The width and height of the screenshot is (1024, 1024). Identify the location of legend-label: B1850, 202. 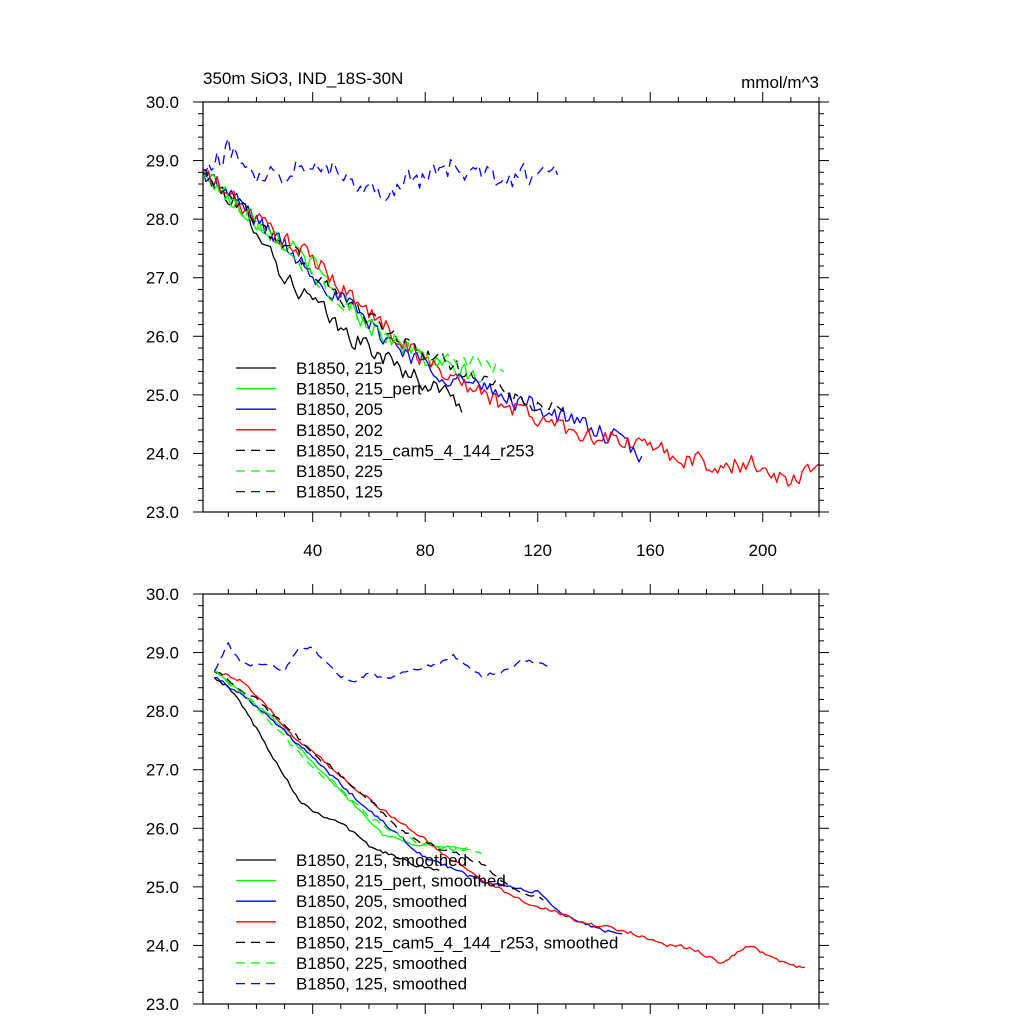
(339, 430).